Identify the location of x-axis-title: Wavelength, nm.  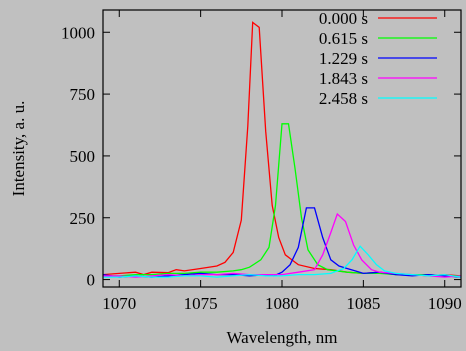
(282, 337).